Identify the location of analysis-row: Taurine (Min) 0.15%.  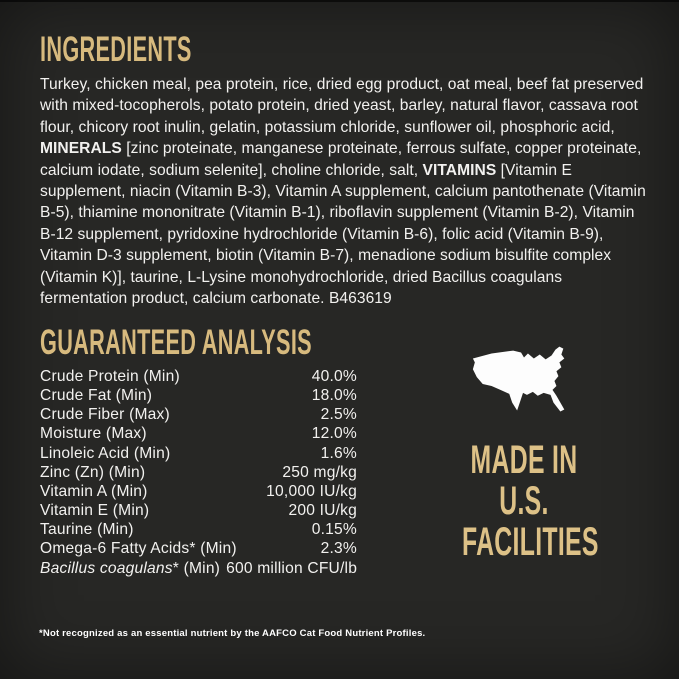
(198, 529).